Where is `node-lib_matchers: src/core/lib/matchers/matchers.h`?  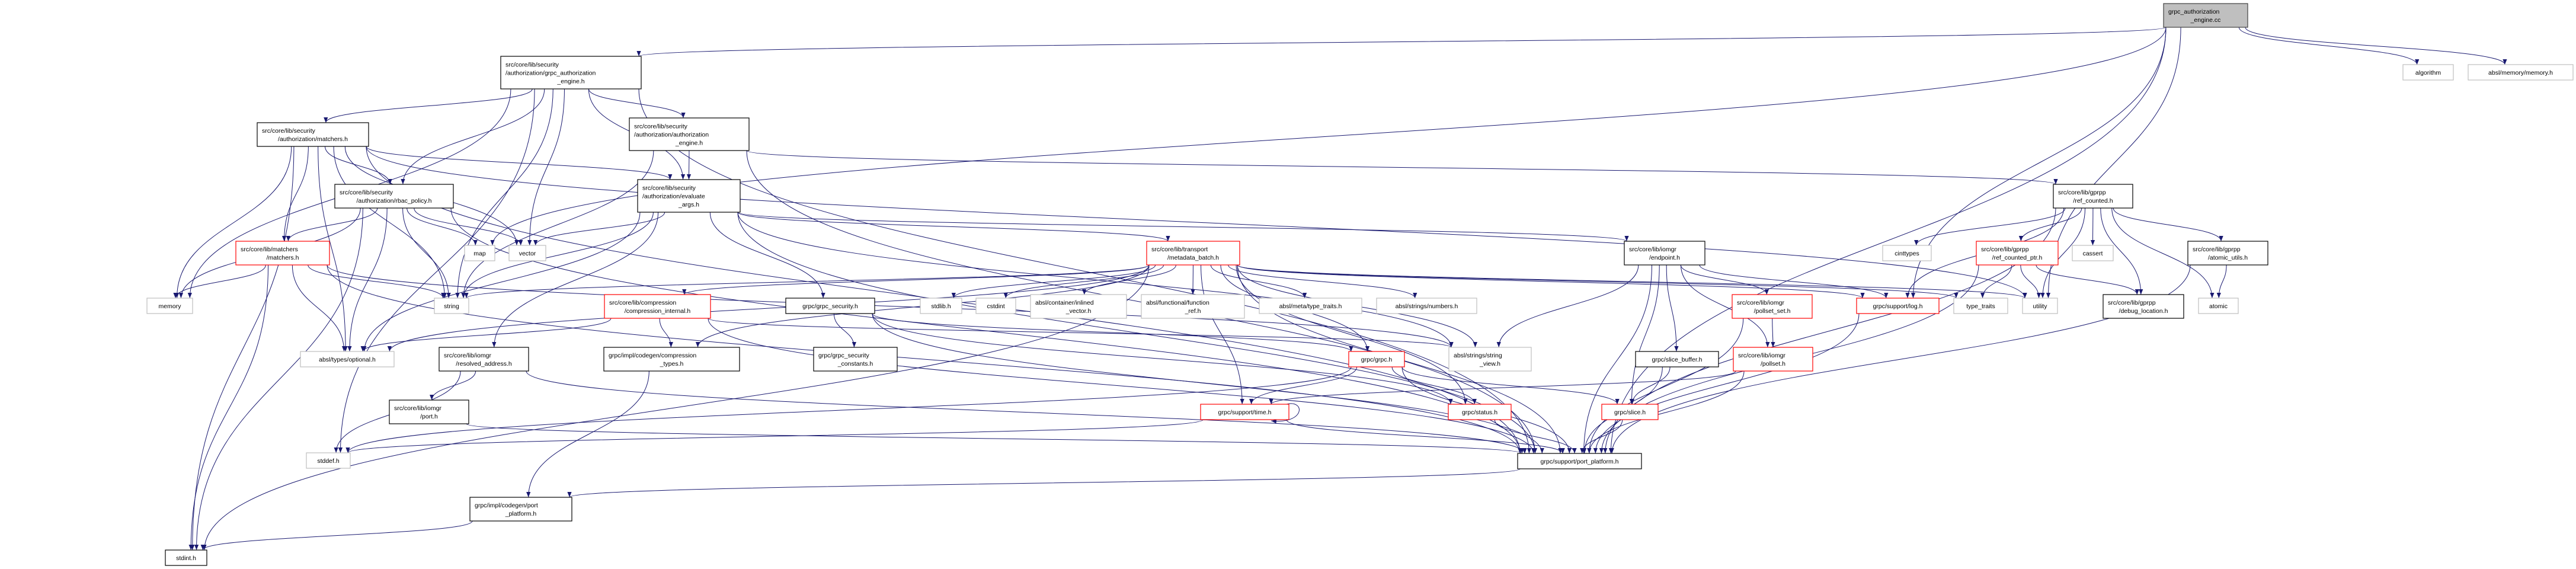 node-lib_matchers: src/core/lib/matchers/matchers.h is located at coordinates (282, 253).